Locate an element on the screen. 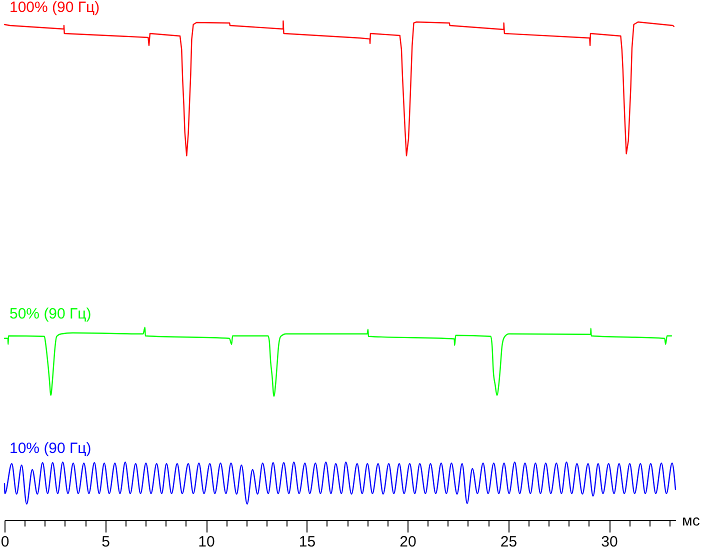 The image size is (703, 548). x-tick-label: 25 is located at coordinates (509, 541).